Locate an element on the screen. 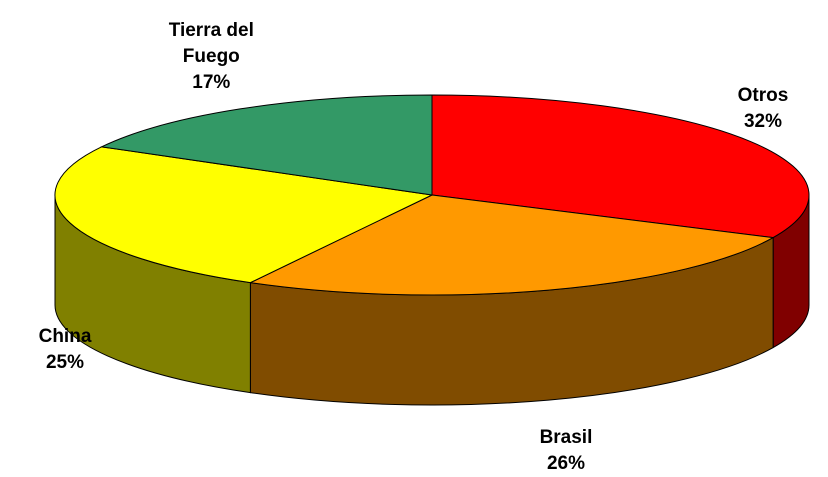 This screenshot has height=477, width=828. slice-label: Otros 32% is located at coordinates (763, 109).